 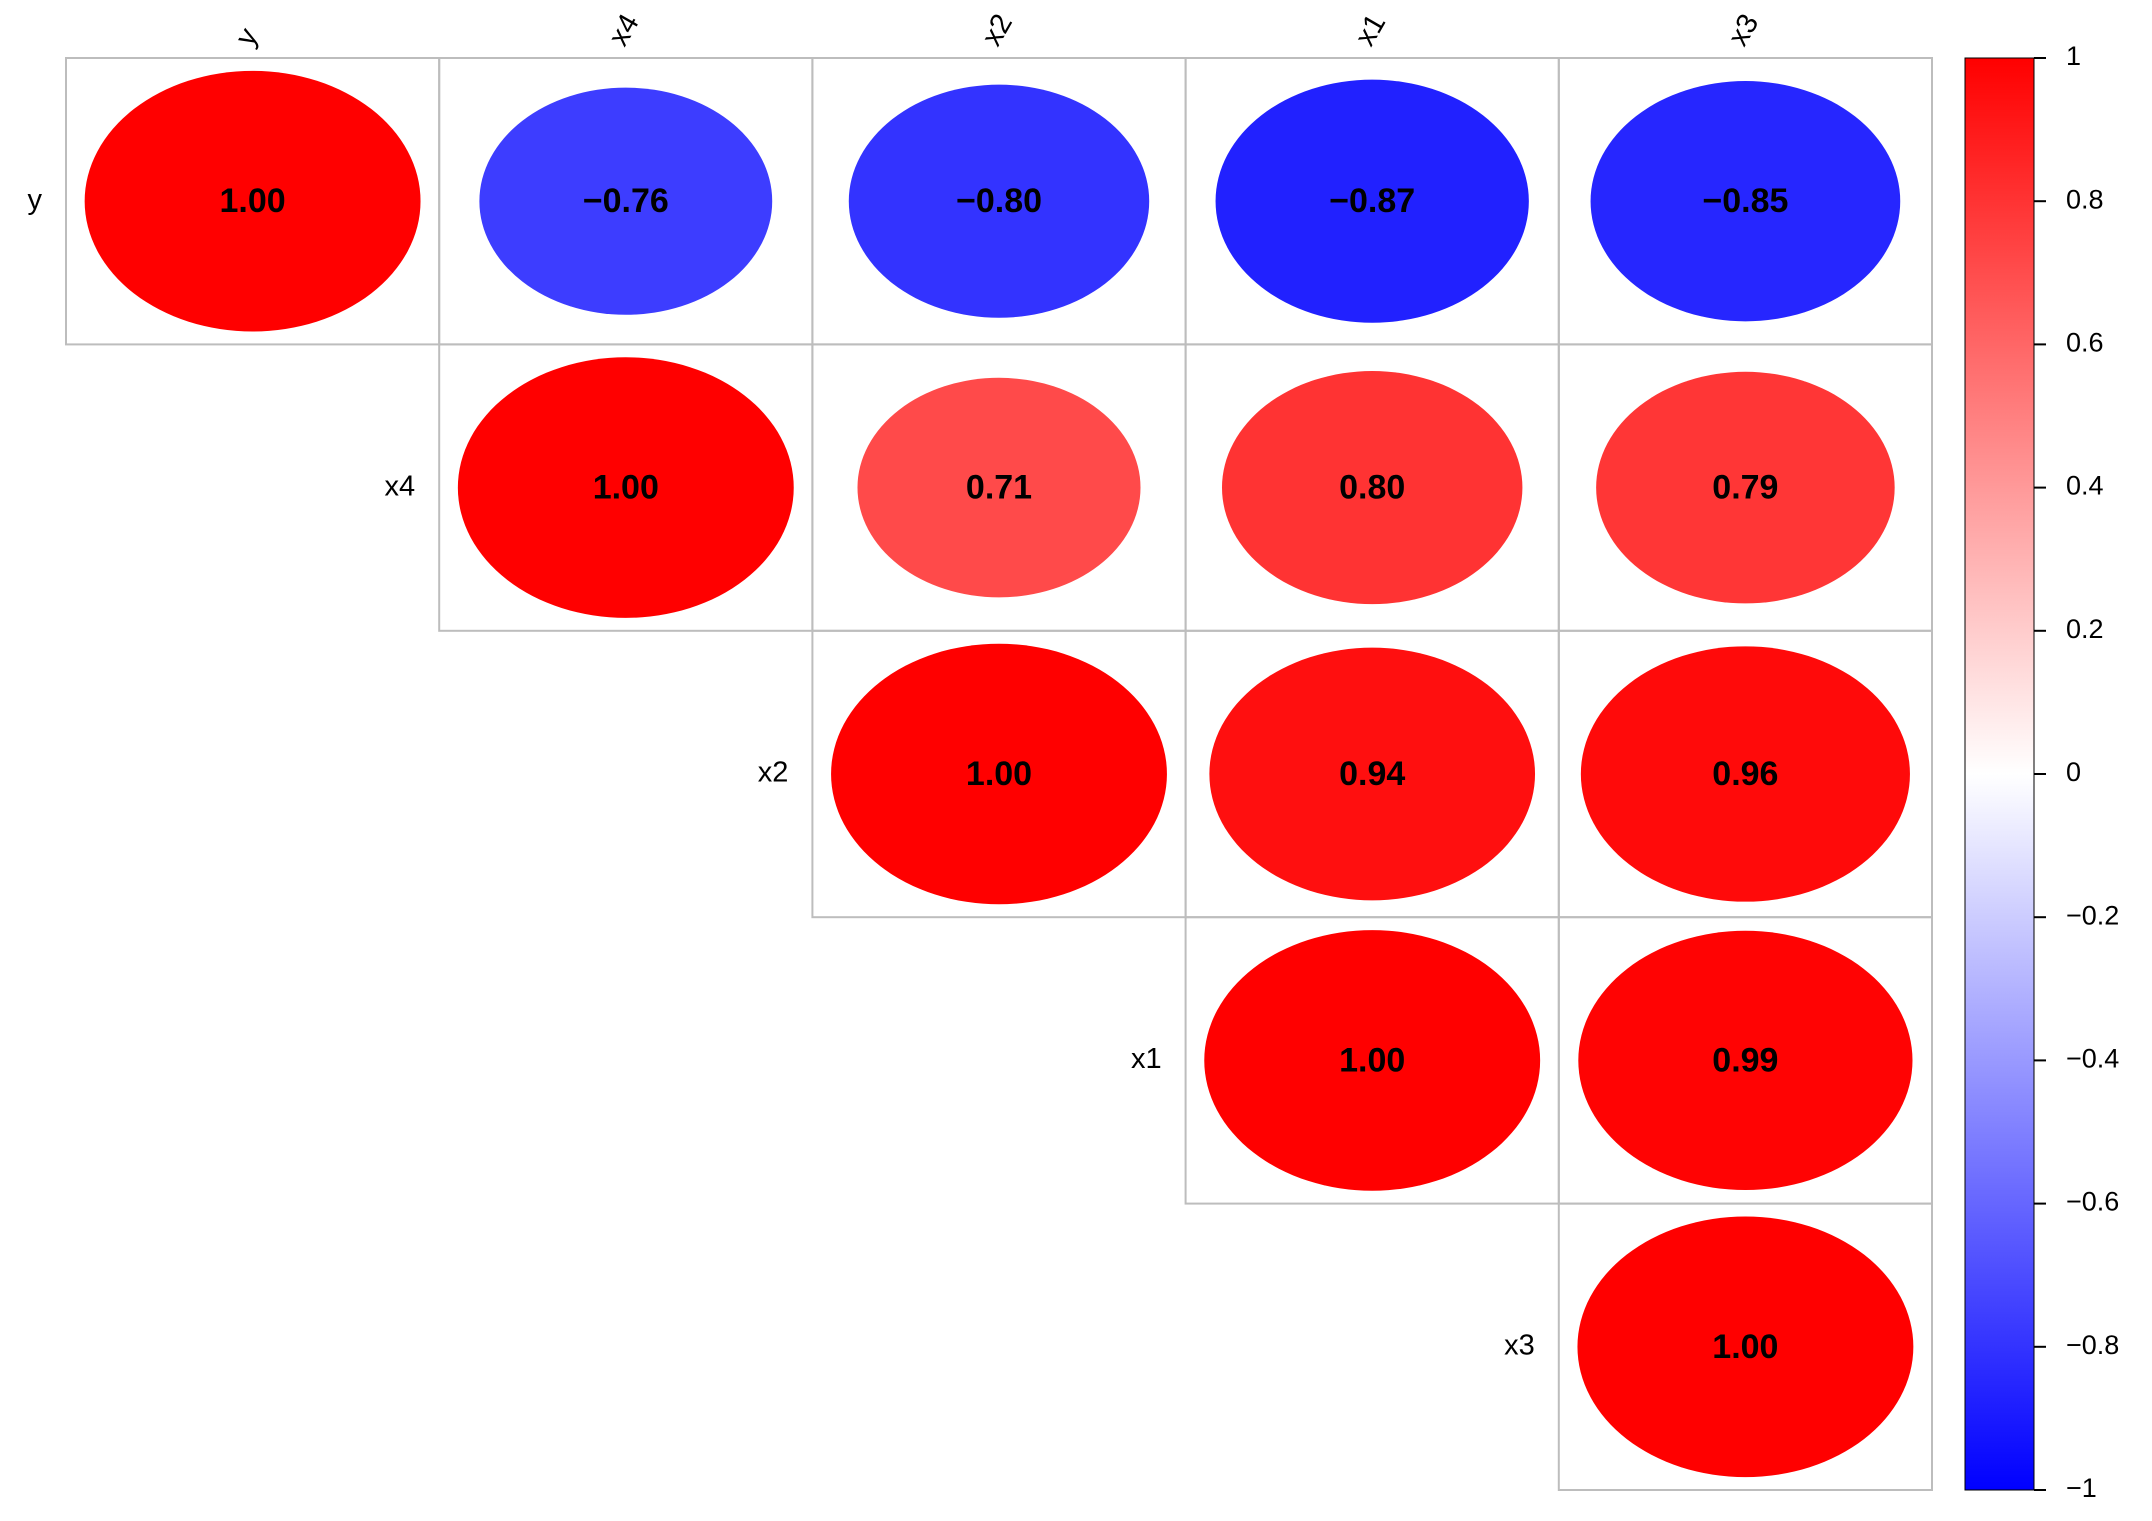 I want to click on row-label: x1, so click(x=1146, y=1059).